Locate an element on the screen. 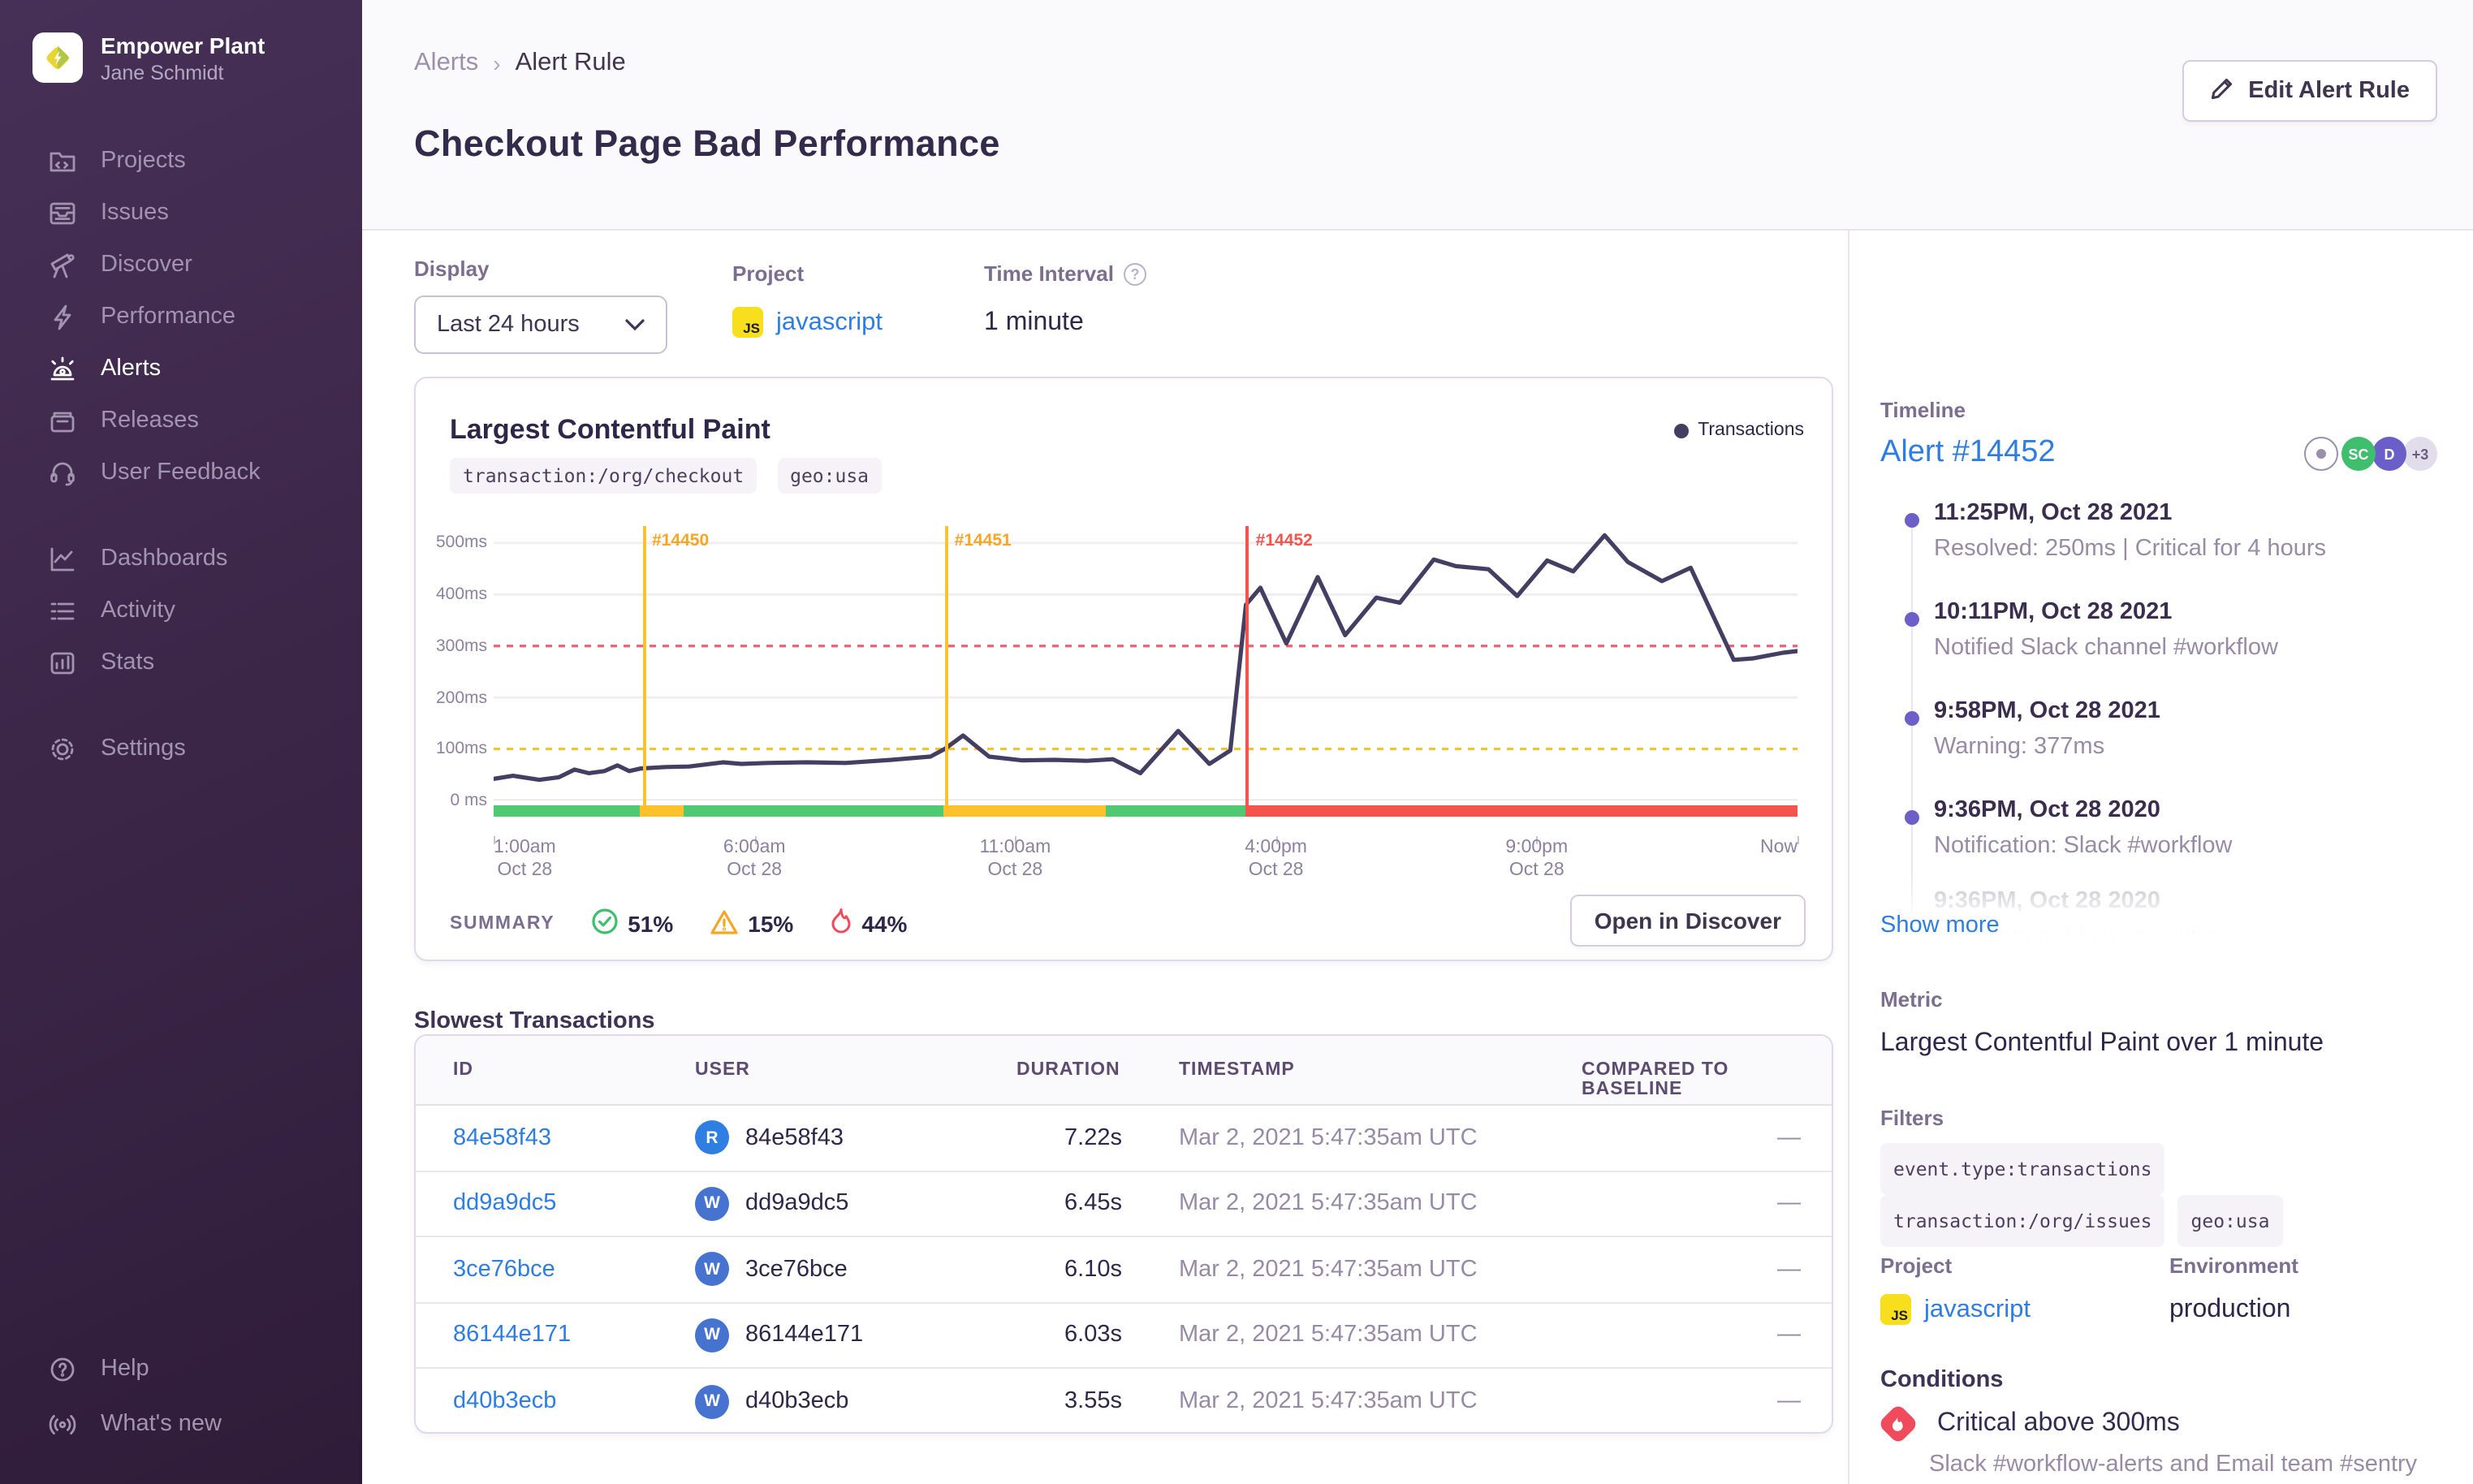 The width and height of the screenshot is (2473, 1484). x-tick-label: 9:00pm Oct 28 is located at coordinates (1537, 859).